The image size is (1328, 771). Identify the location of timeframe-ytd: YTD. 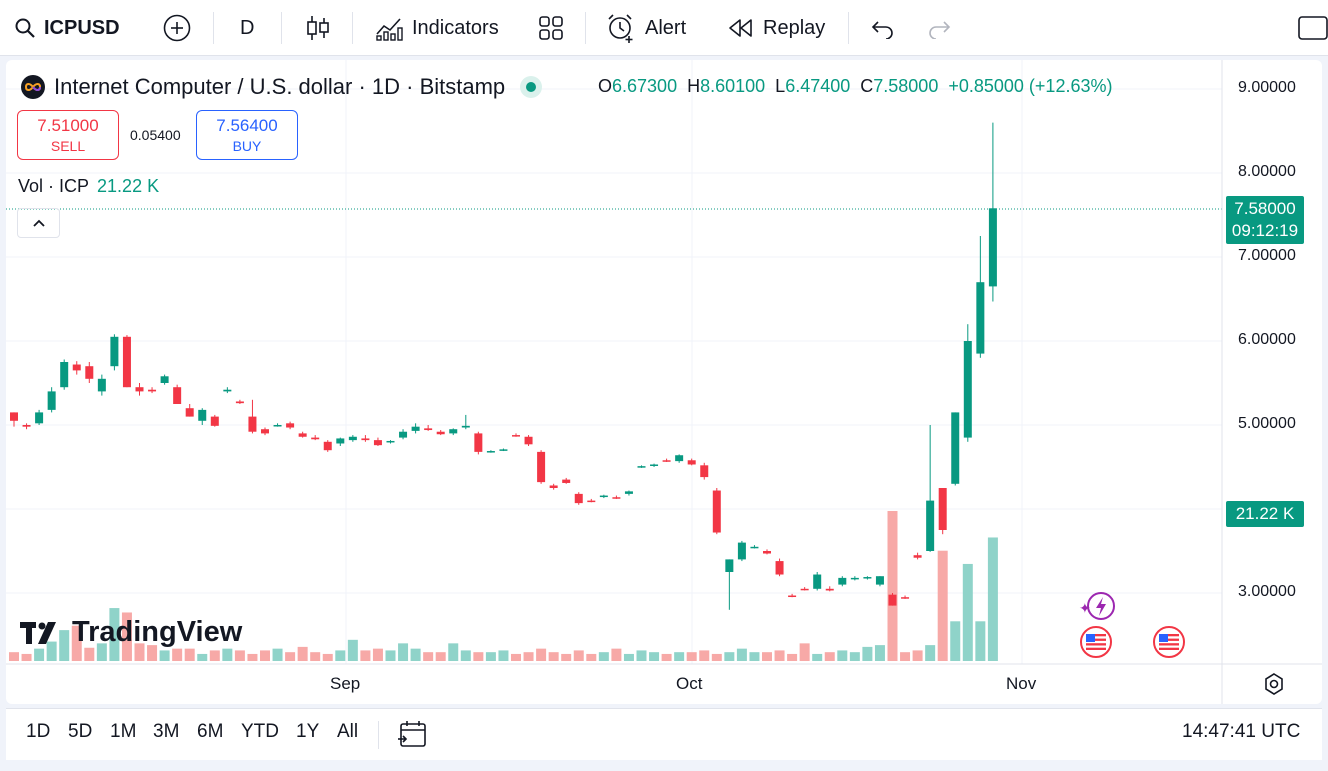
(260, 731).